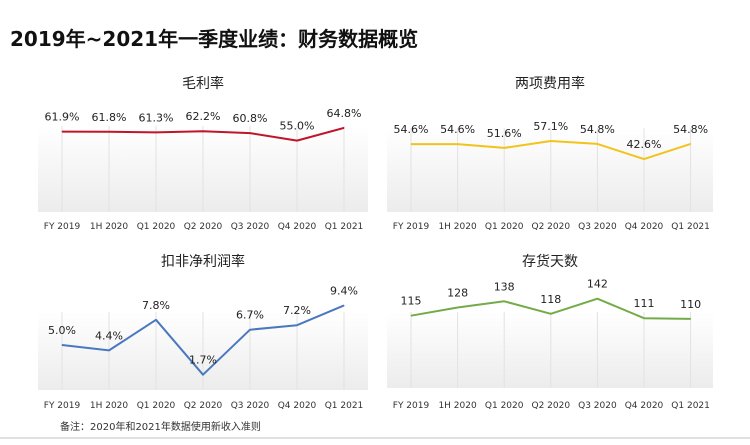  I want to click on data-label: 1.7%, so click(203, 360).